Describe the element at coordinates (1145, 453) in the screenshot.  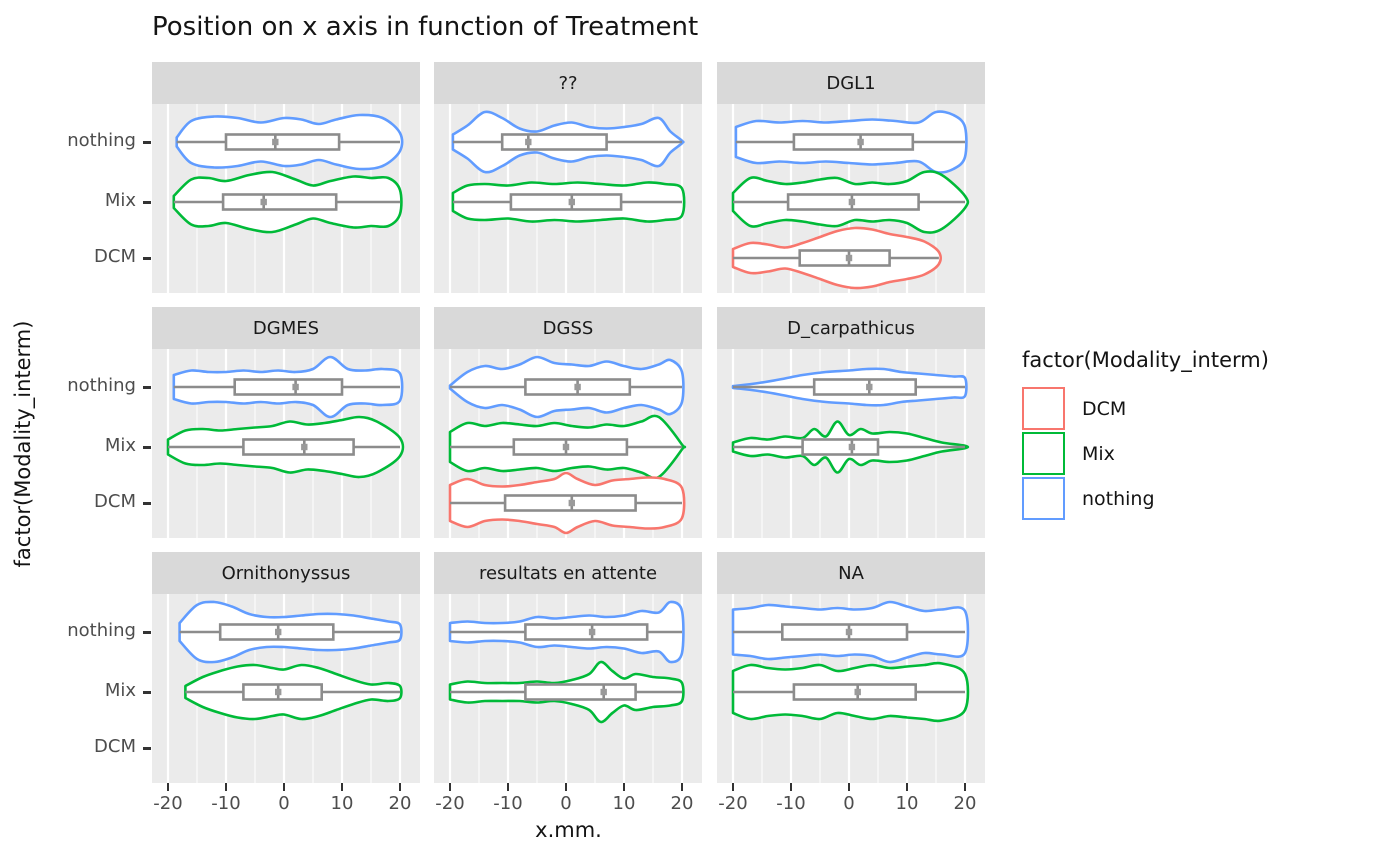
I see `legend-item-mix: Mix` at that location.